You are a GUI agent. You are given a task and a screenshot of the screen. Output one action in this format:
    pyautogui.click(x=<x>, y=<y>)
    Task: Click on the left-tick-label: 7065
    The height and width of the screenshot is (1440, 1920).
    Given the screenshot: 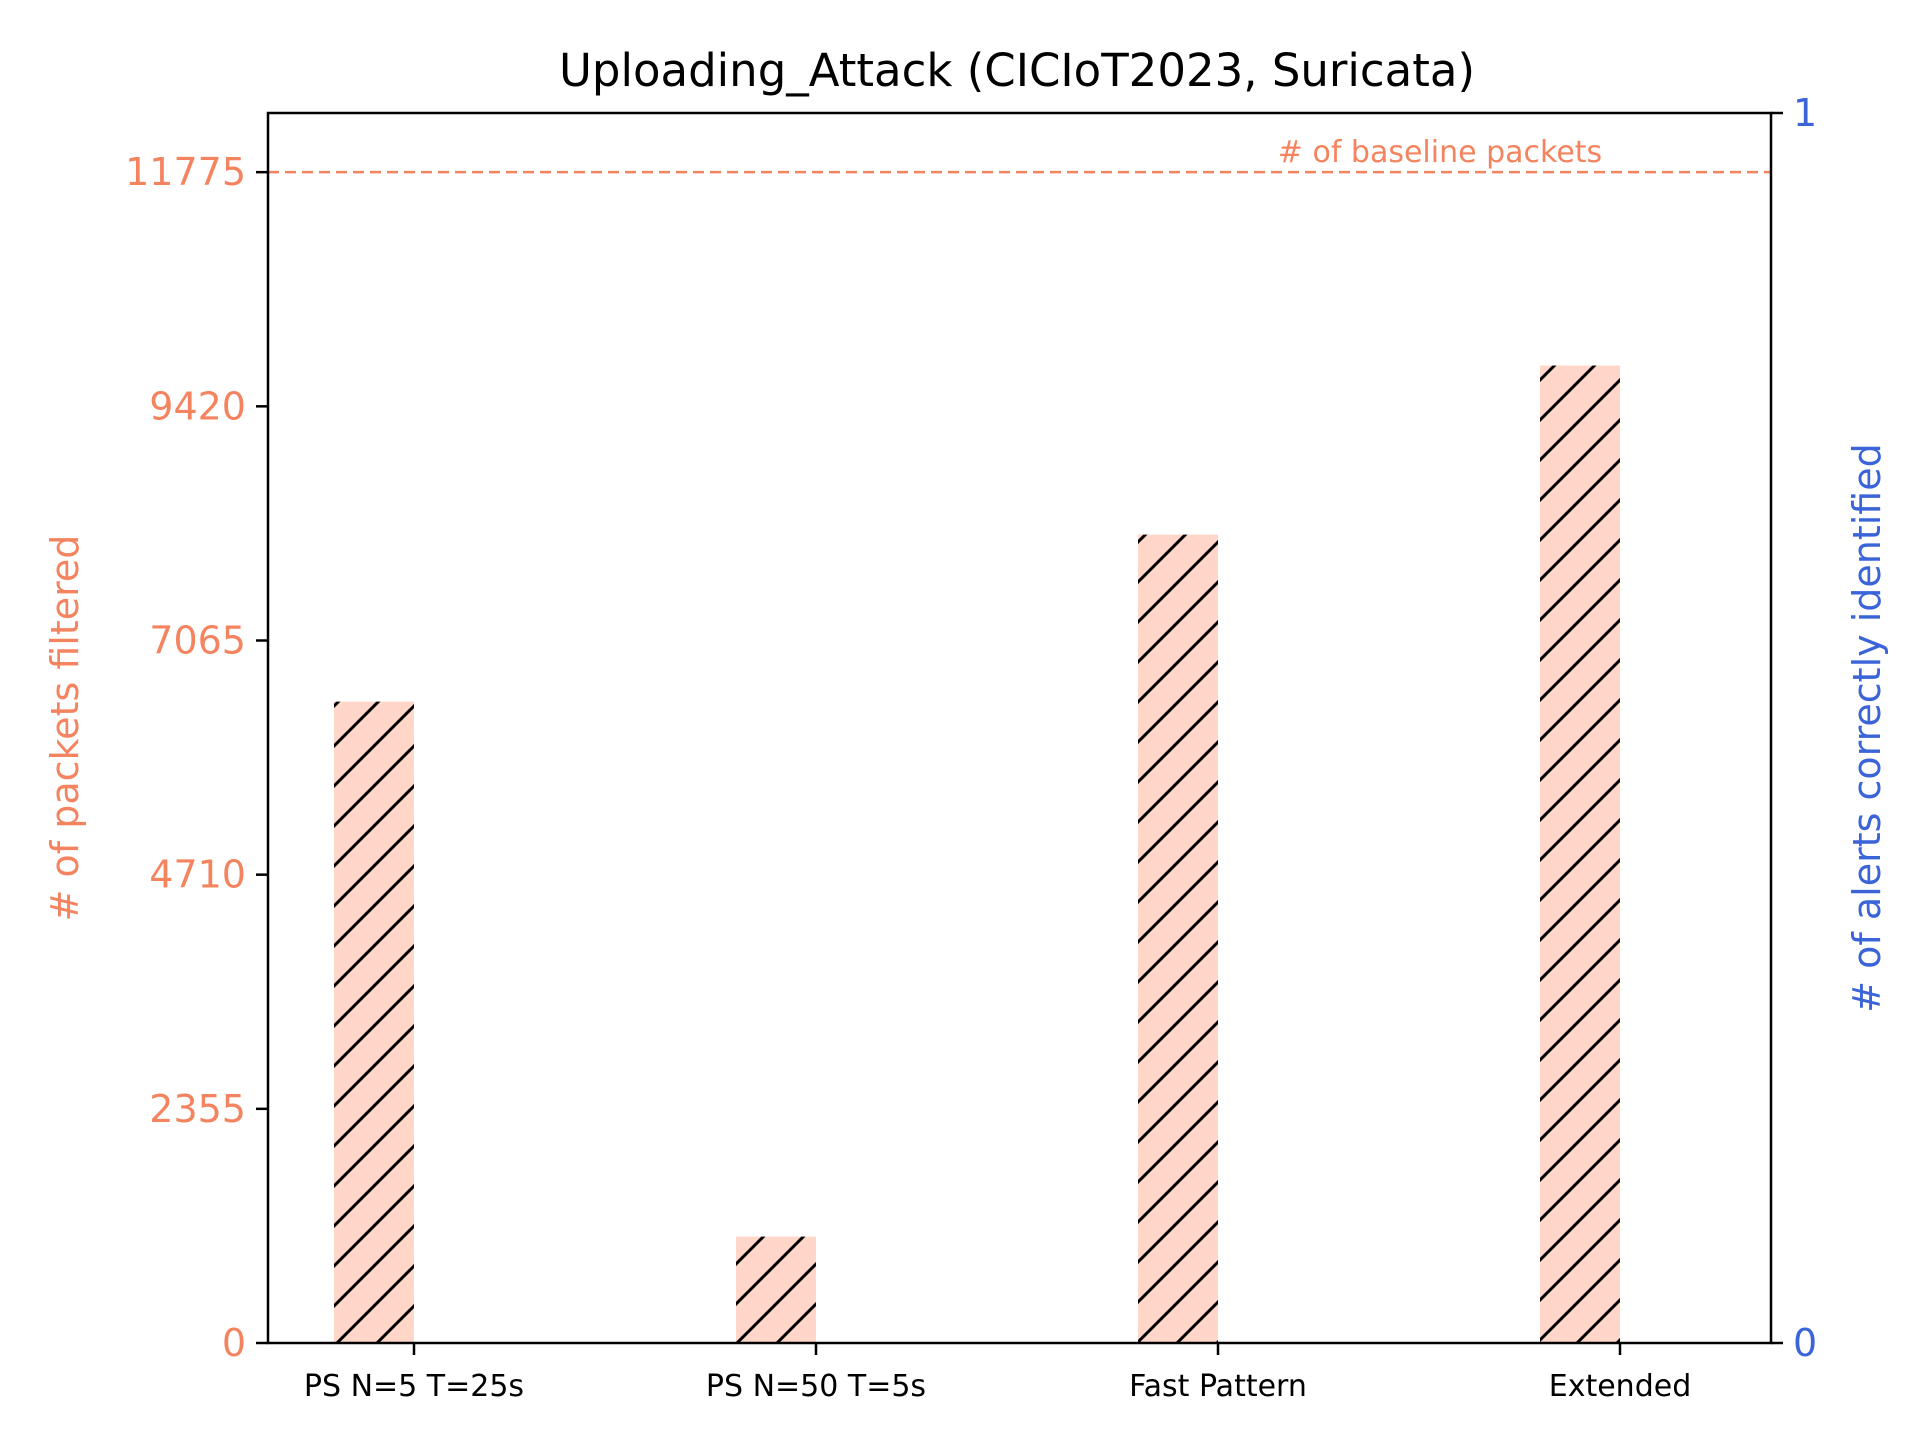 What is the action you would take?
    pyautogui.click(x=197, y=640)
    